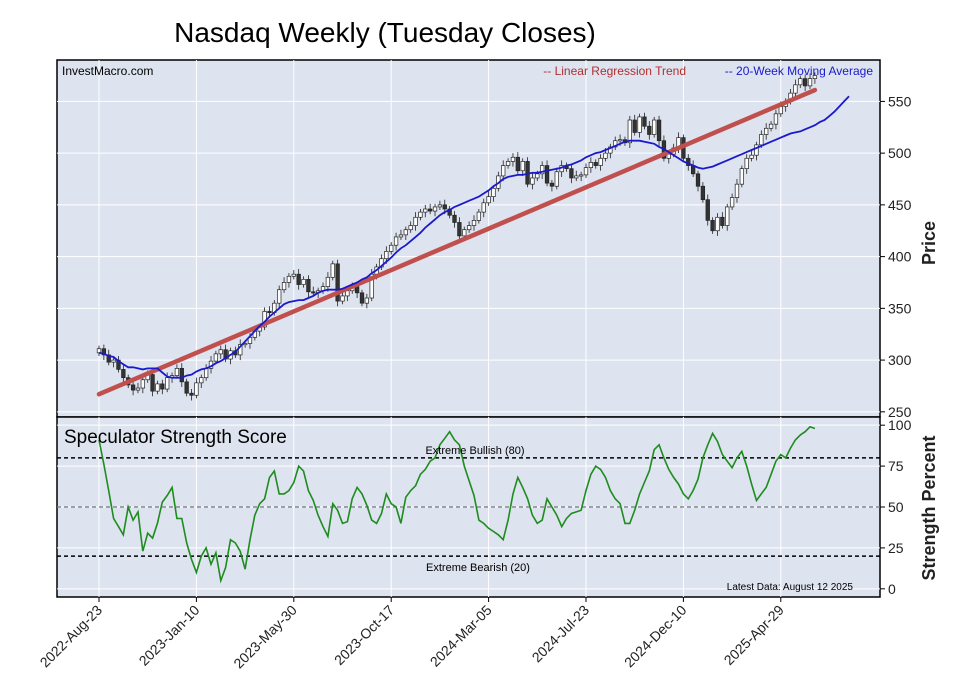  Describe the element at coordinates (364, 635) in the screenshot. I see `x-tick-label: 2023-Oct-17` at that location.